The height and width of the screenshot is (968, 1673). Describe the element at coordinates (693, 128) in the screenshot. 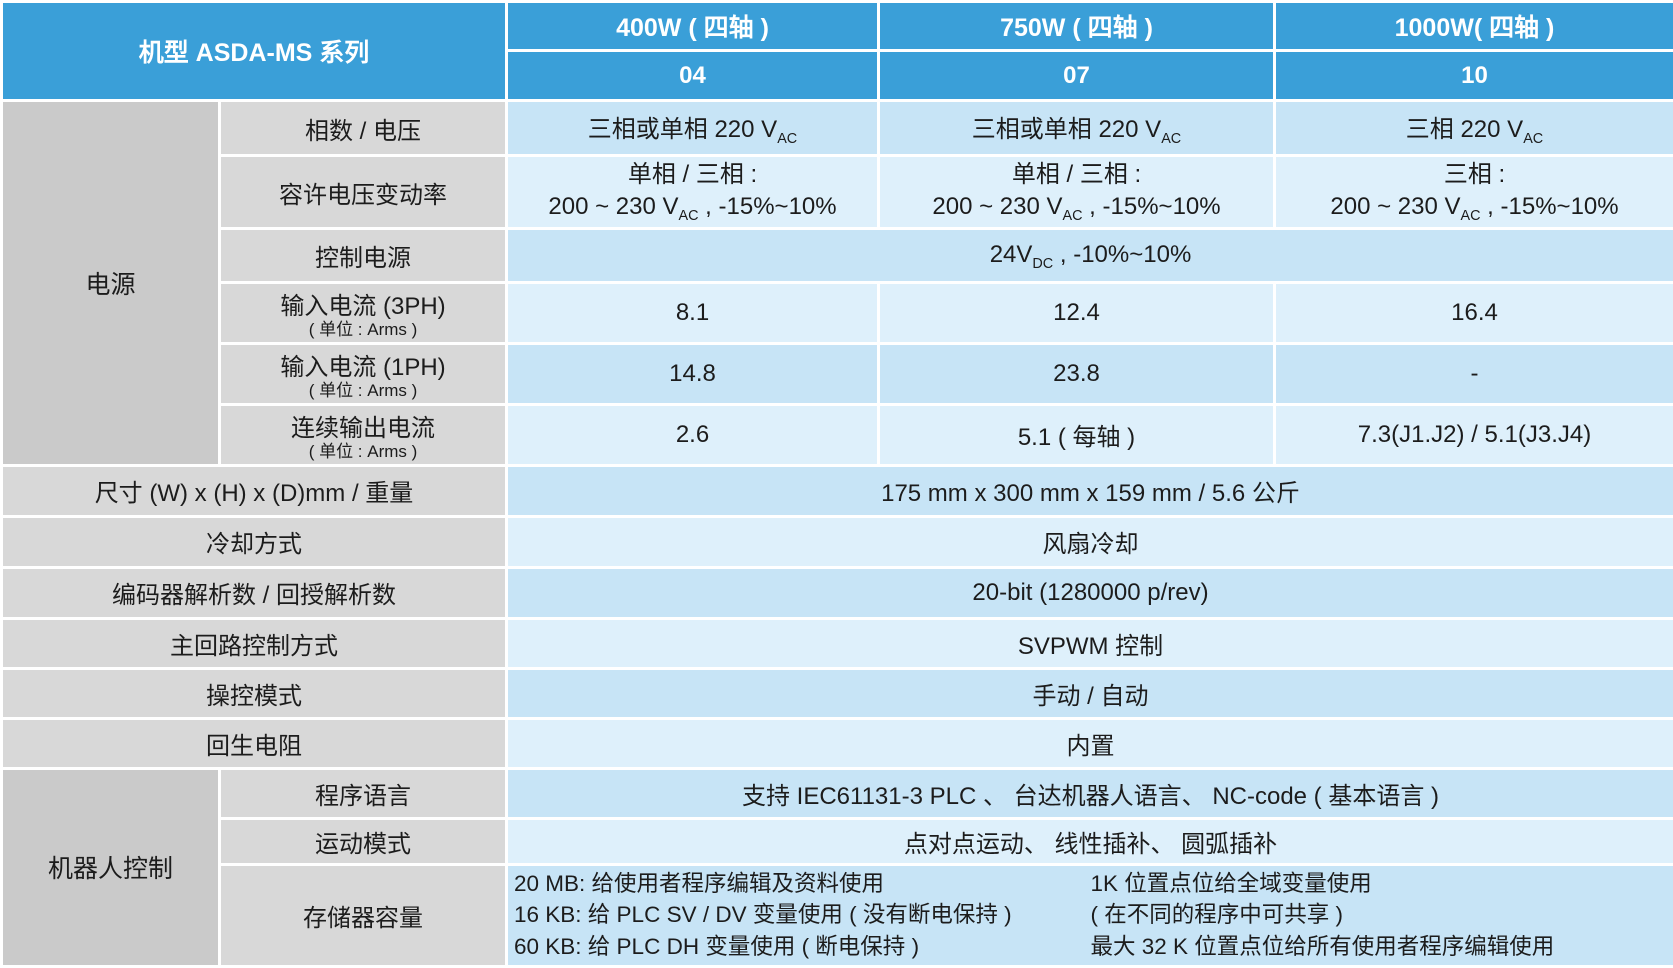

I see `cell-phase-voltage-400w: 三相或单相 220 VAC` at that location.